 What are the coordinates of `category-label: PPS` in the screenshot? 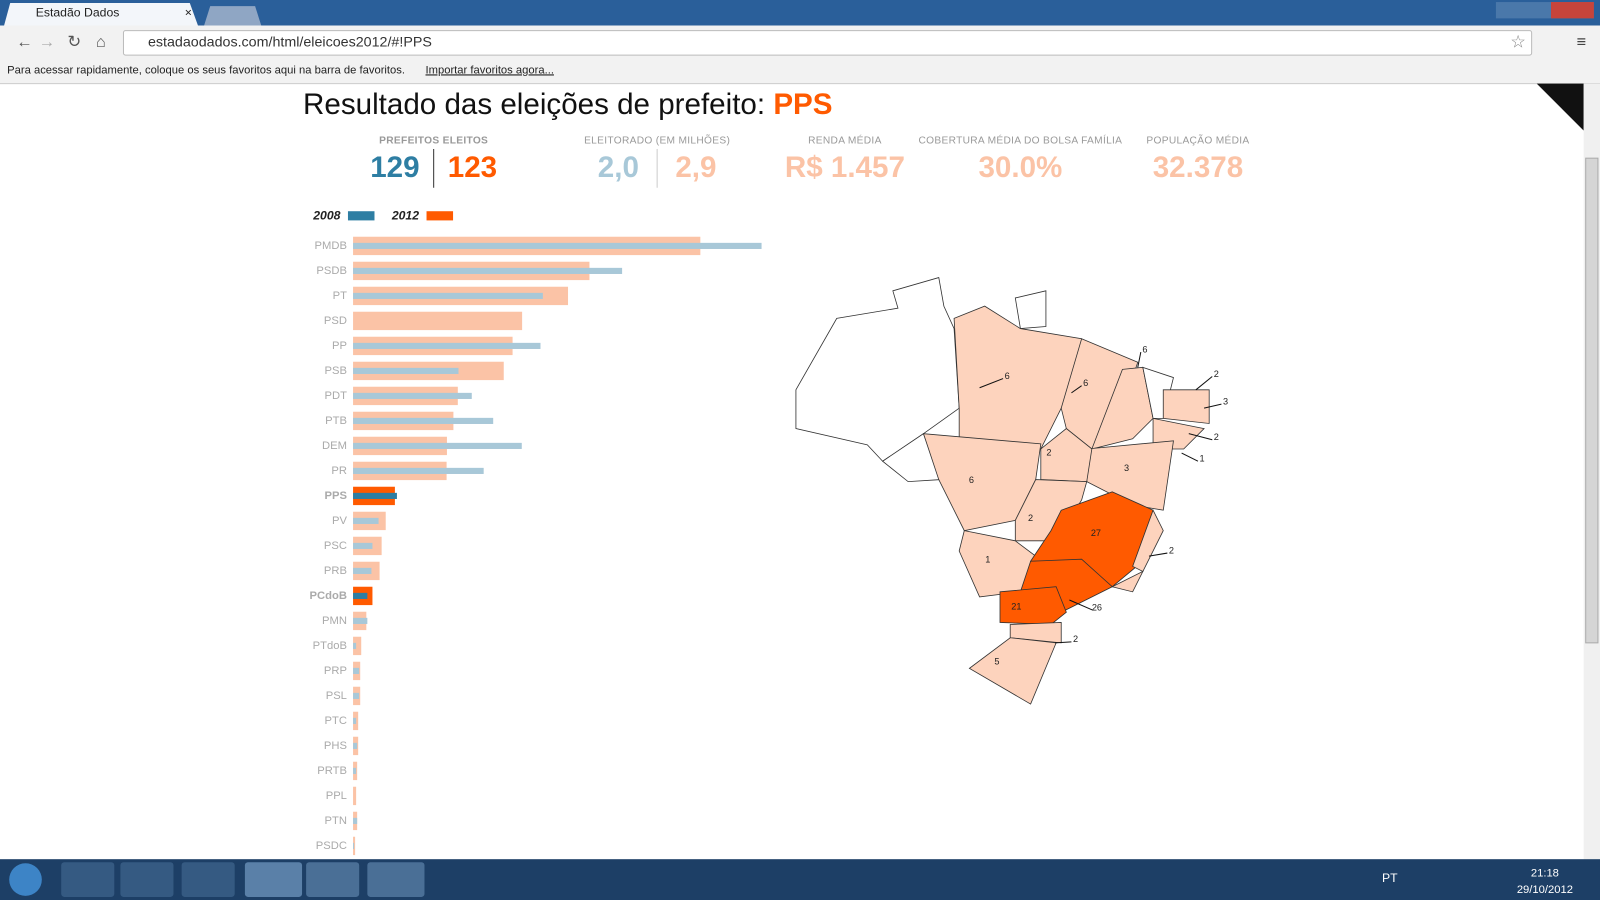 It's located at (335, 496).